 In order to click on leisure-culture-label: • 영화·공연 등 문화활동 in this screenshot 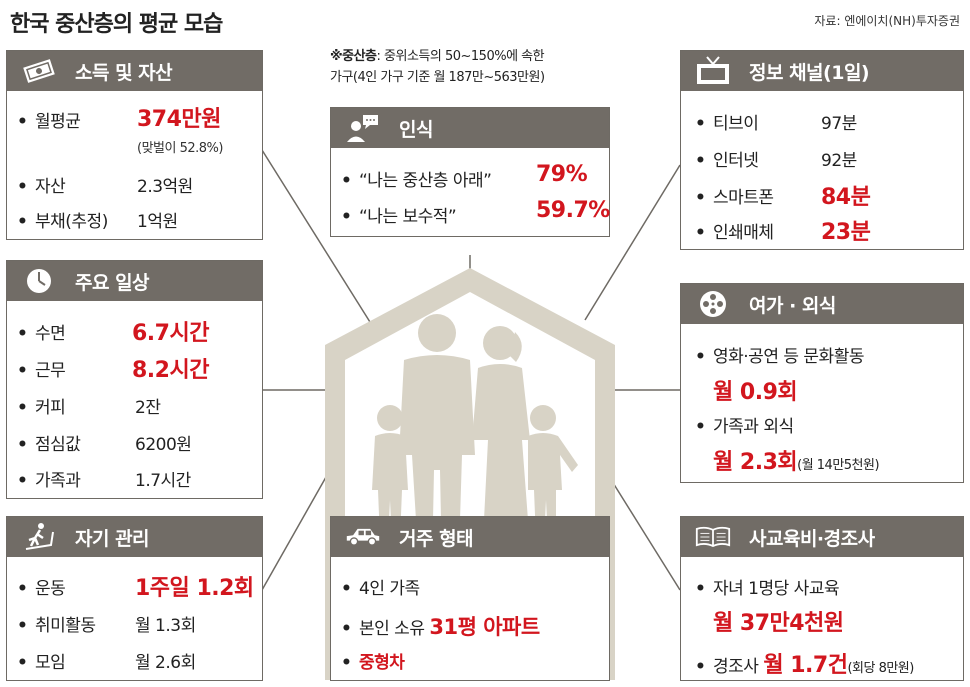, I will do `click(779, 357)`.